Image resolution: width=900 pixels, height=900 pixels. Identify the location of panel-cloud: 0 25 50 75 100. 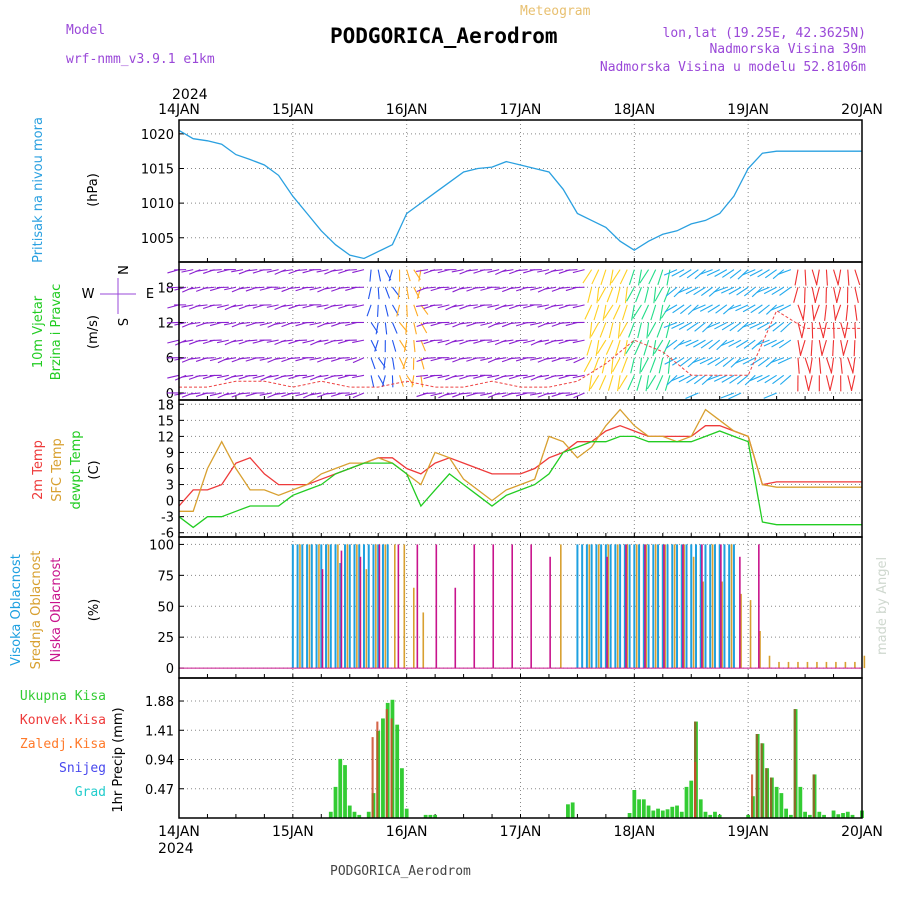
(506, 607).